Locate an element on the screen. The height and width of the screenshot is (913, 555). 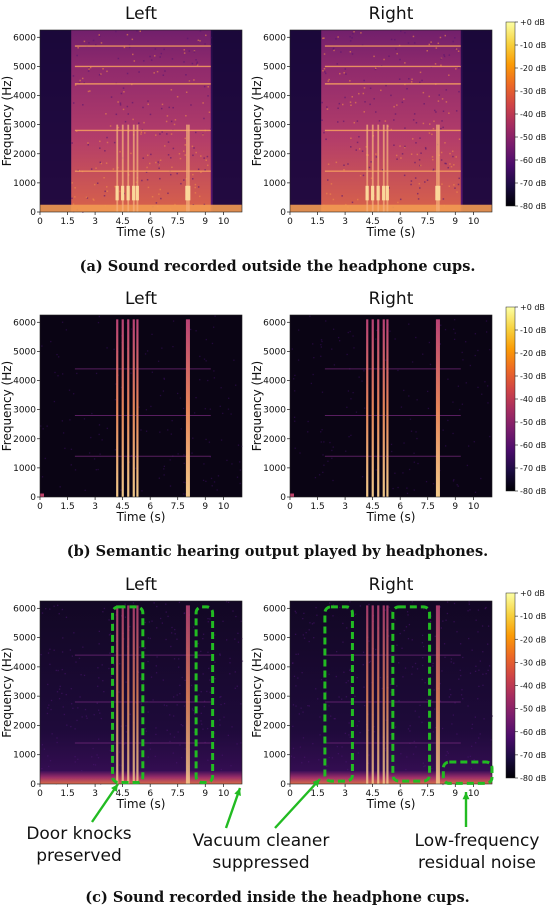
low-freq-line-2: residual noise is located at coordinates (477, 863).